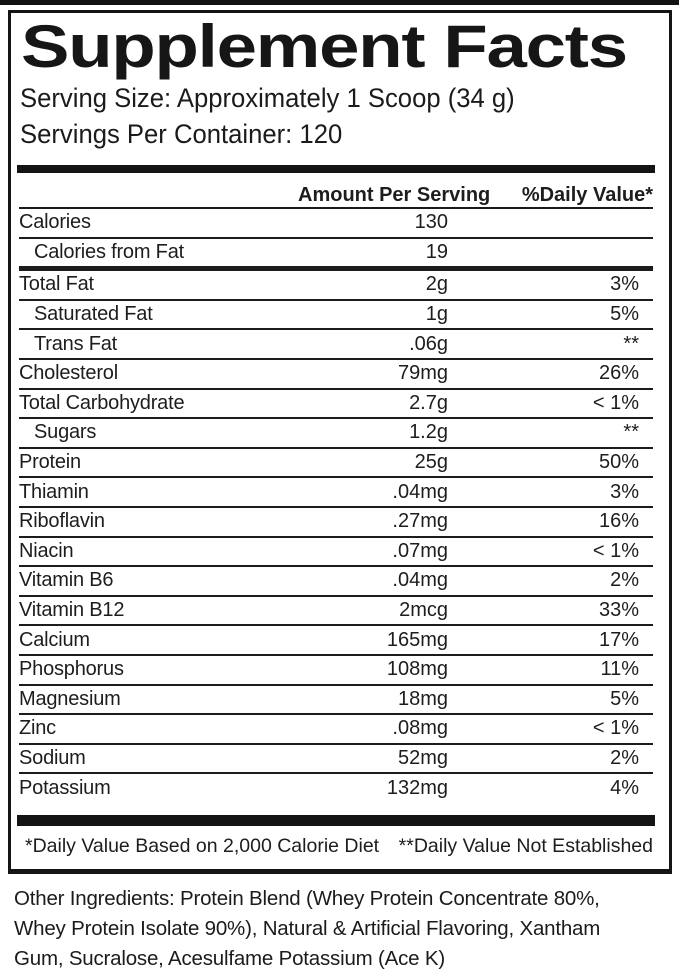 This screenshot has width=679, height=974. I want to click on row-calcium: Calcium 165mg 17%, so click(336, 641).